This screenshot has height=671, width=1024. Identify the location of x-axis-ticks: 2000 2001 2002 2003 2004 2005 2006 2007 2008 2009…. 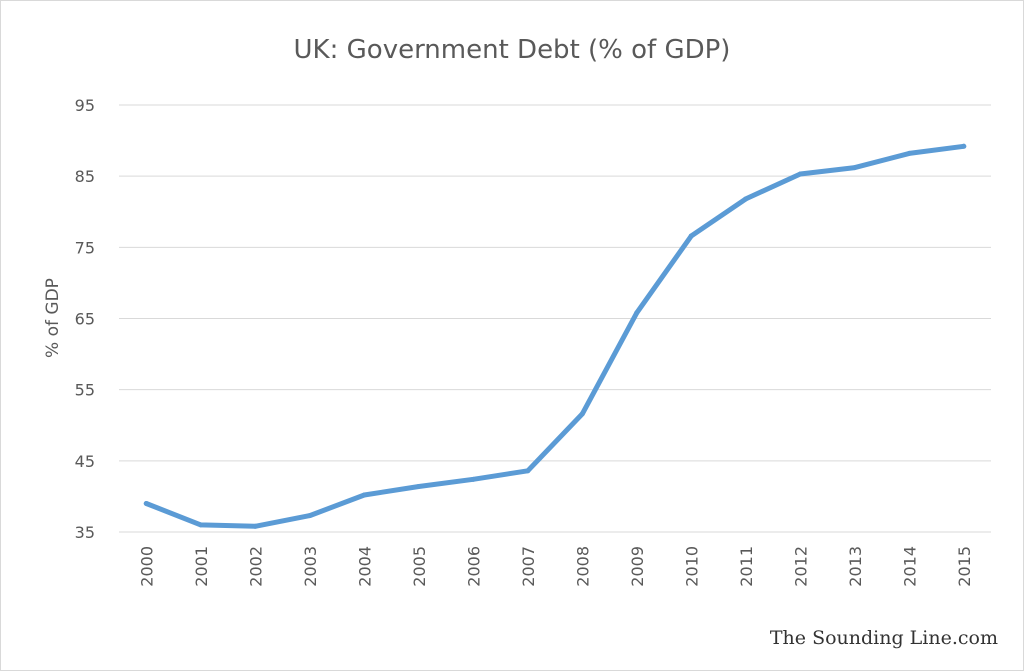
(555, 566).